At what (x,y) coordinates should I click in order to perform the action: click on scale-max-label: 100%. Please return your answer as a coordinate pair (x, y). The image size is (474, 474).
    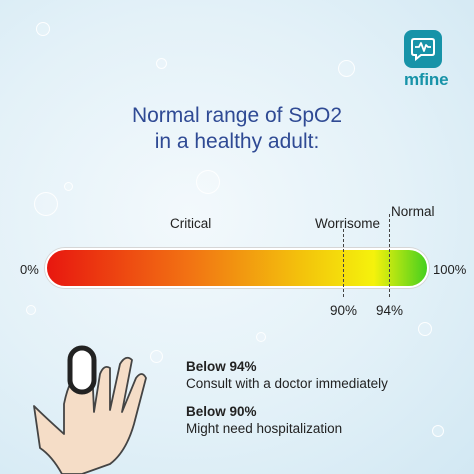
    Looking at the image, I should click on (450, 269).